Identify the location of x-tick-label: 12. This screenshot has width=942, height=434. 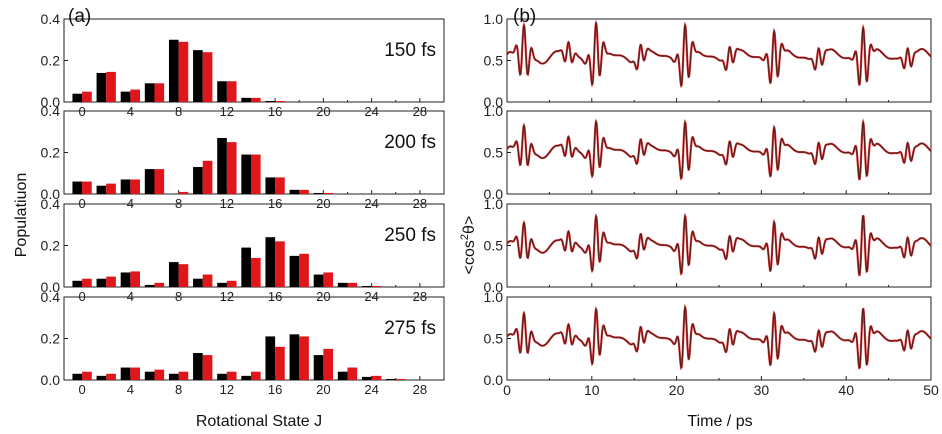
(227, 389).